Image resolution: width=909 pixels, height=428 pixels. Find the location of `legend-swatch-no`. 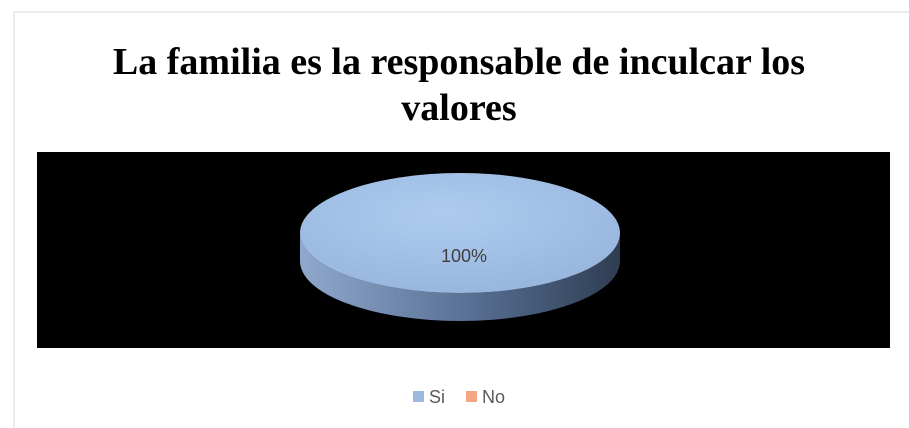

legend-swatch-no is located at coordinates (471, 396).